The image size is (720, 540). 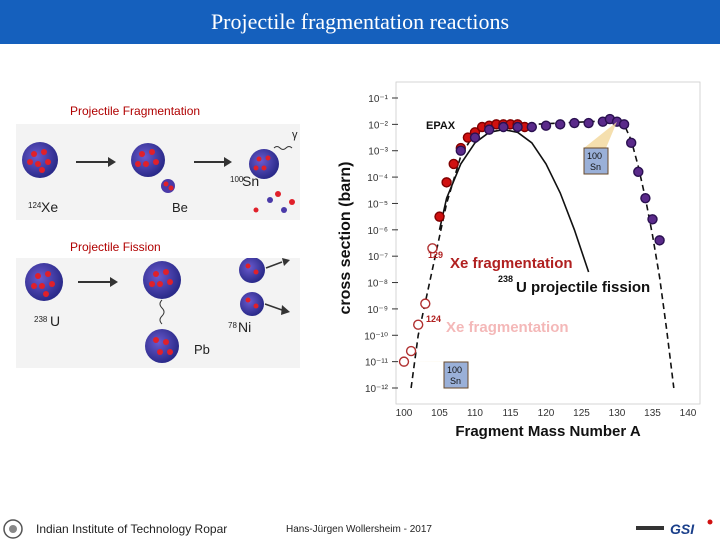 I want to click on x-axis-label: Fragment Mass Number A, so click(x=547, y=431).